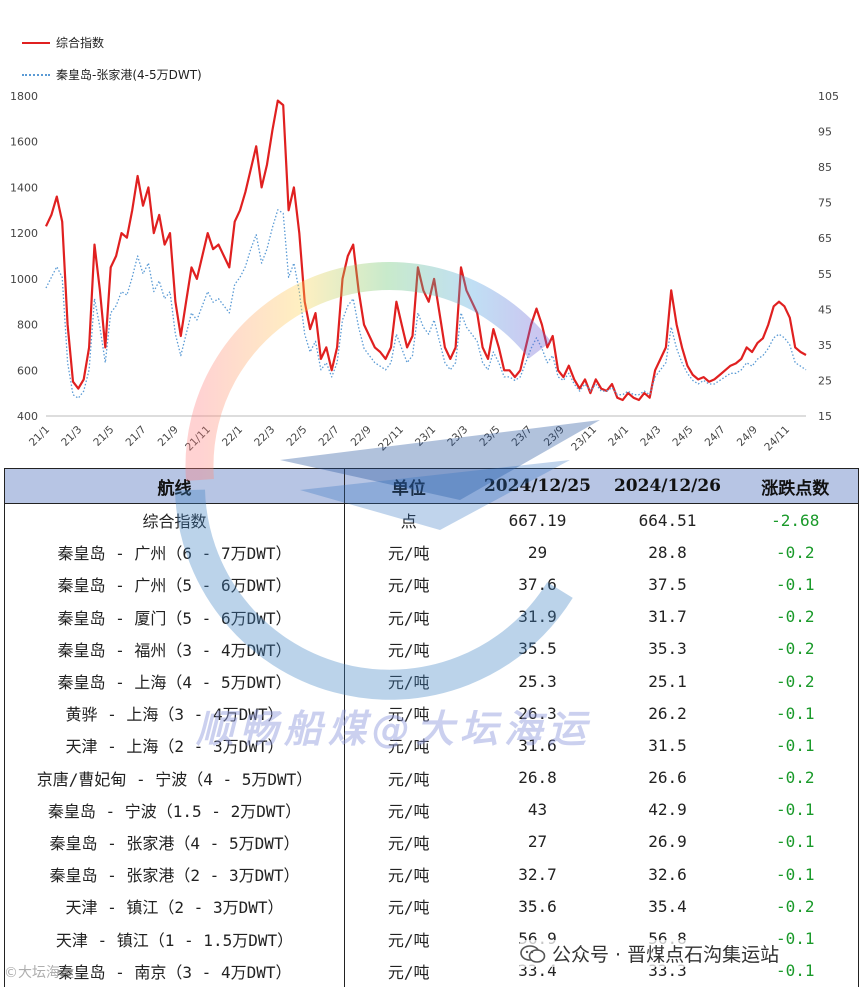  What do you see at coordinates (174, 874) in the screenshot?
I see `cell-route: 秦皇岛 - 张家港（2 - 3万DWT）` at bounding box center [174, 874].